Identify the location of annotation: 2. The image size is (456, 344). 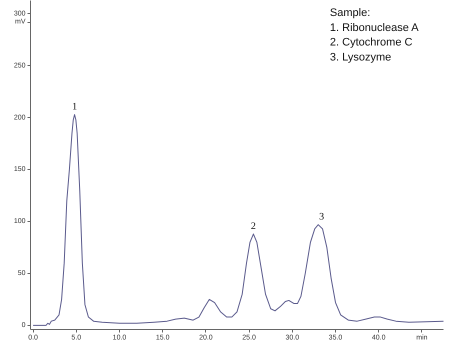
(253, 226).